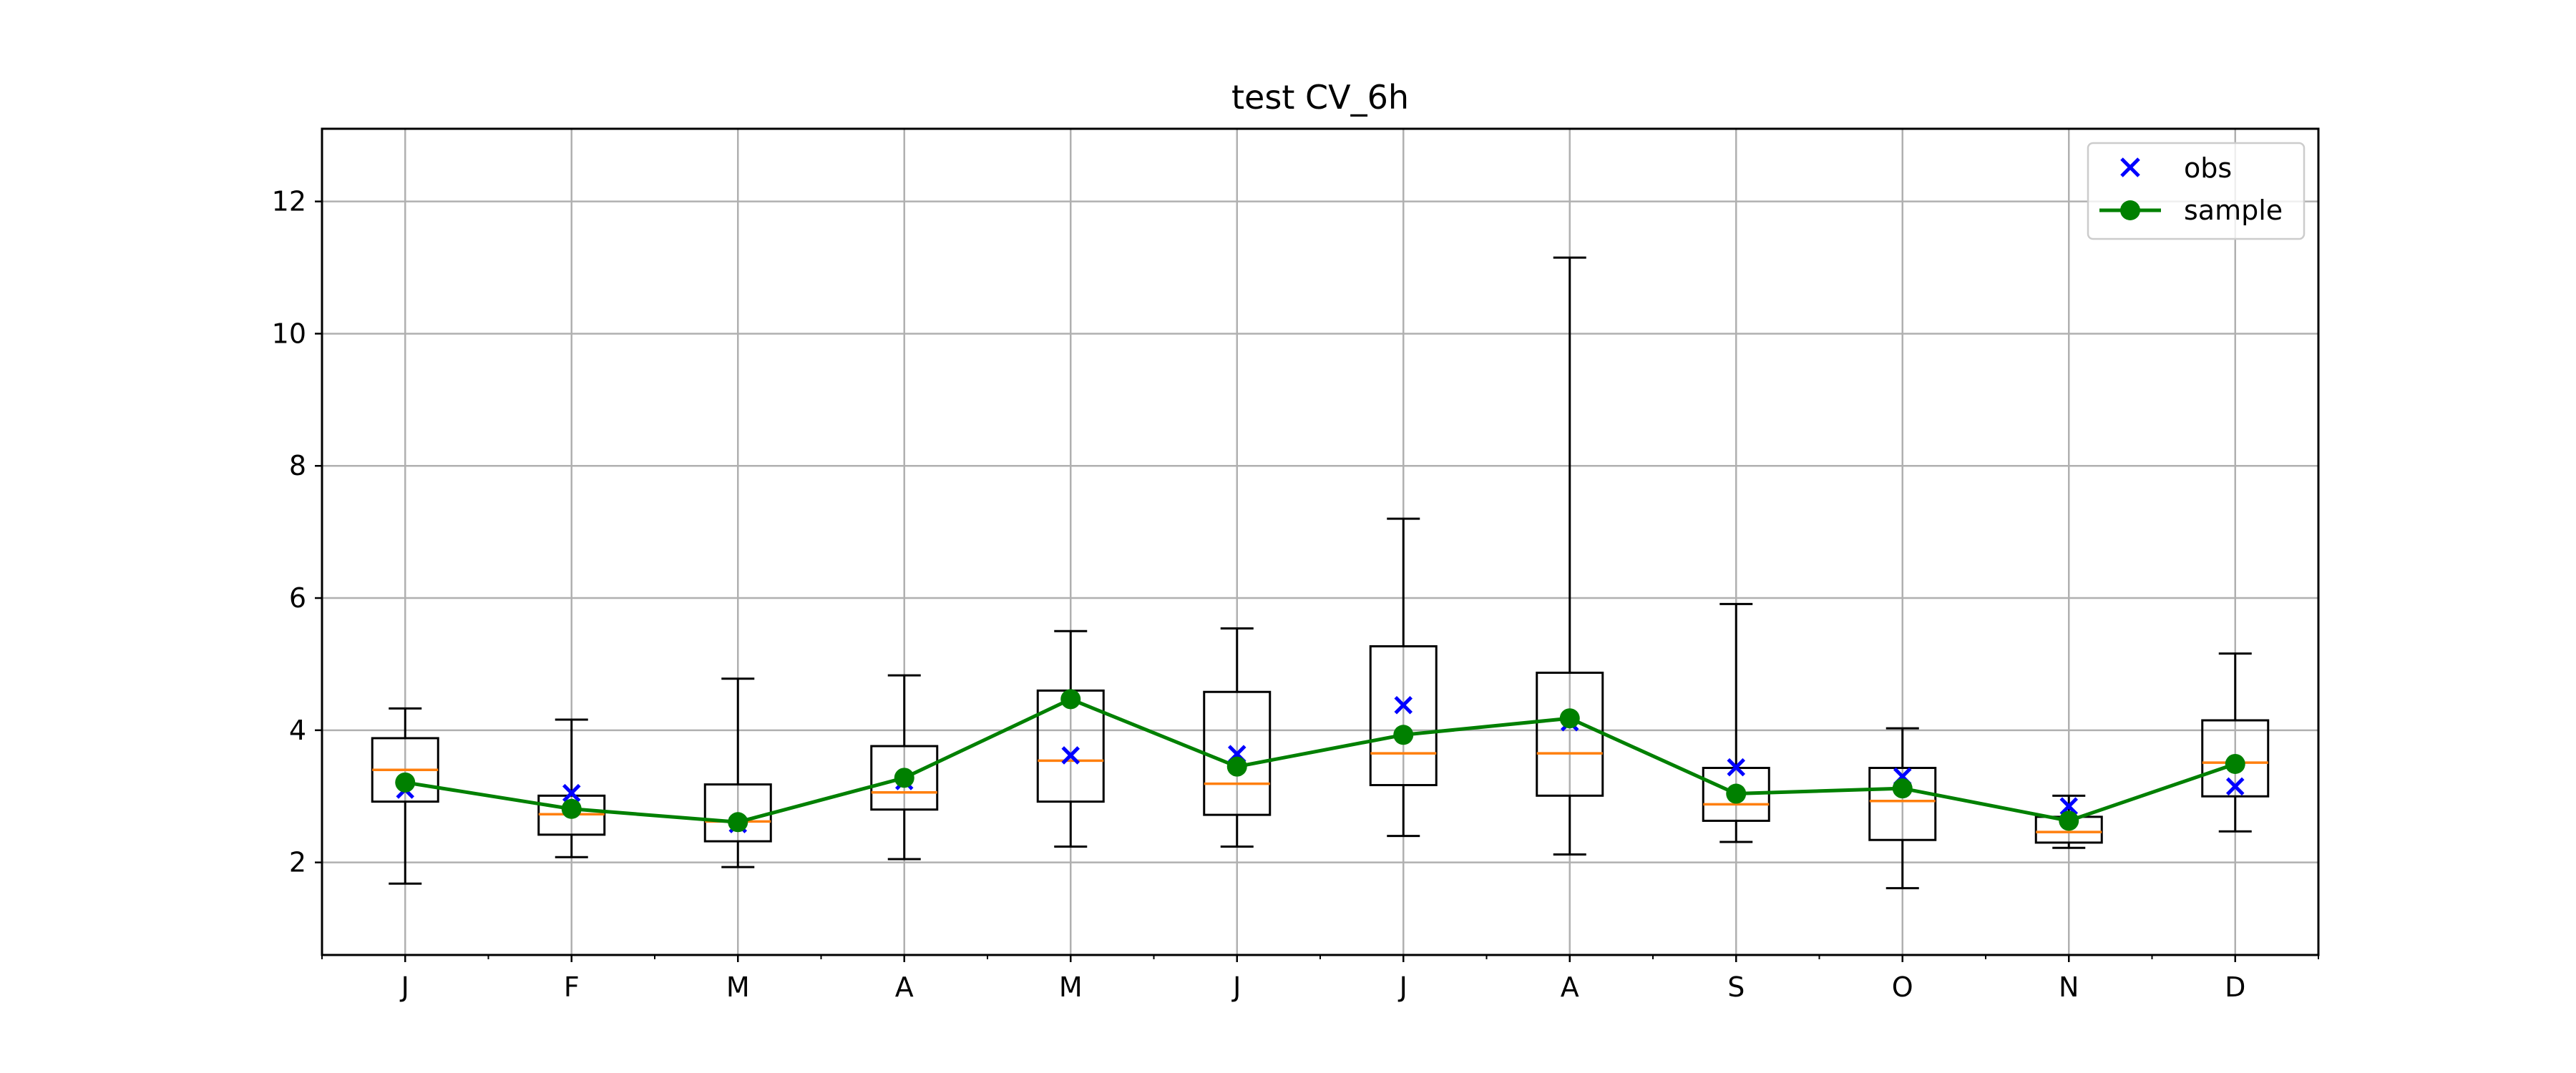 The image size is (2576, 1073). What do you see at coordinates (297, 862) in the screenshot?
I see `y-tick-label: 2` at bounding box center [297, 862].